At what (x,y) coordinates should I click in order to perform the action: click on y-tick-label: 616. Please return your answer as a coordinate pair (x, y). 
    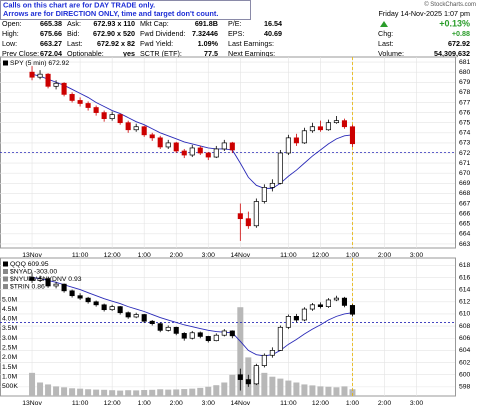
    Looking at the image, I should click on (465, 277).